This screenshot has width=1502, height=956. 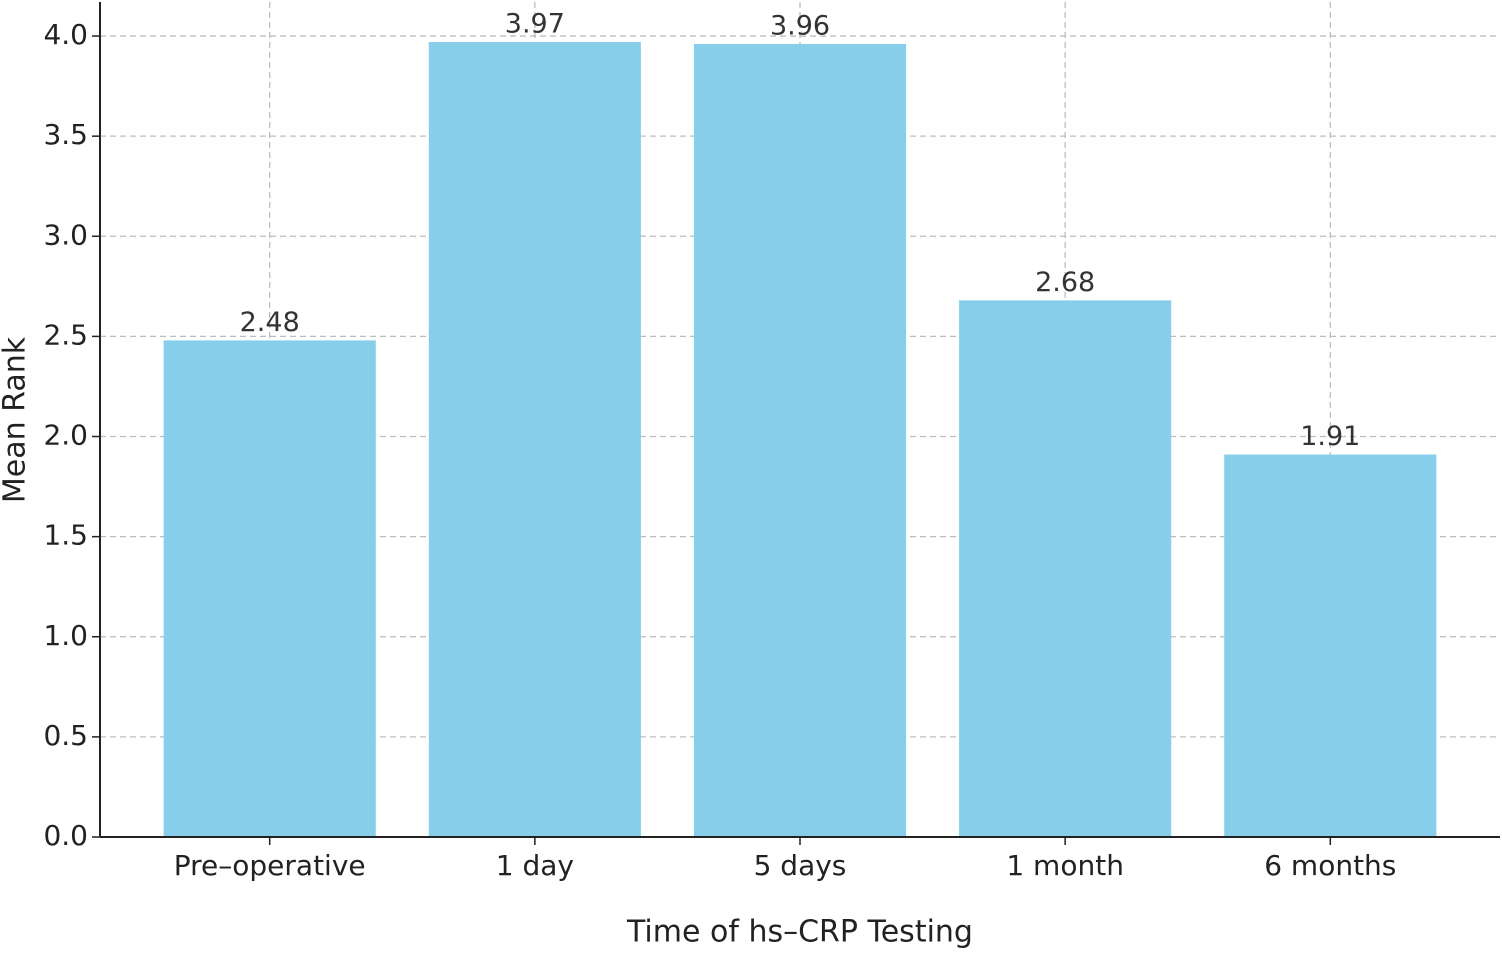 What do you see at coordinates (65, 835) in the screenshot?
I see `y-tick-label: 0.0` at bounding box center [65, 835].